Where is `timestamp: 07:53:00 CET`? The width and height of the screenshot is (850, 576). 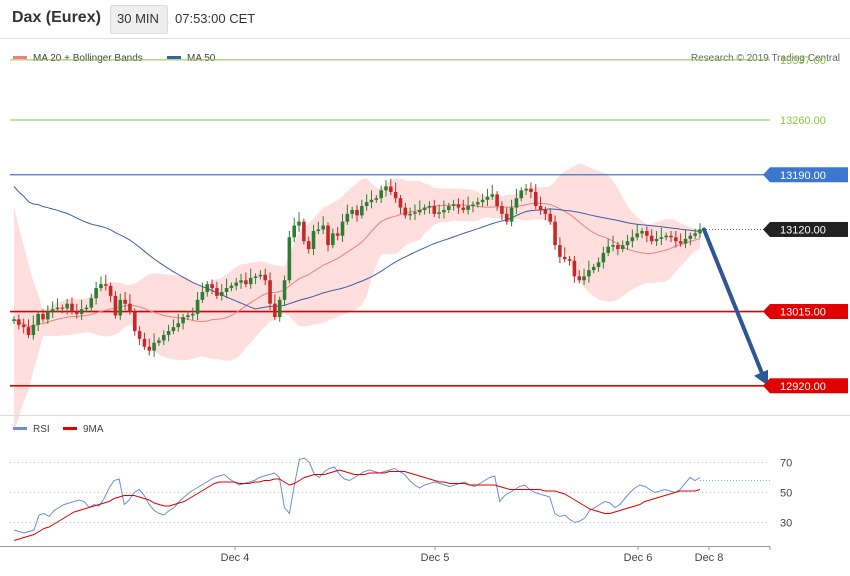 timestamp: 07:53:00 CET is located at coordinates (215, 18).